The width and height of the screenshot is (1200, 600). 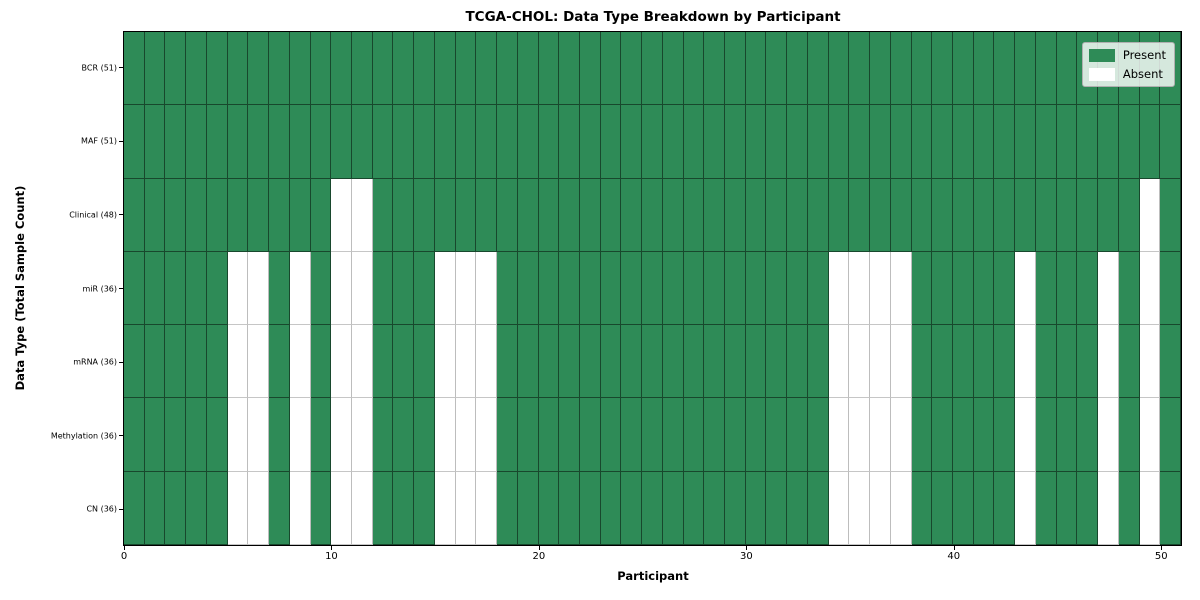 What do you see at coordinates (95, 362) in the screenshot?
I see `y-tick-label: mRNA (36)` at bounding box center [95, 362].